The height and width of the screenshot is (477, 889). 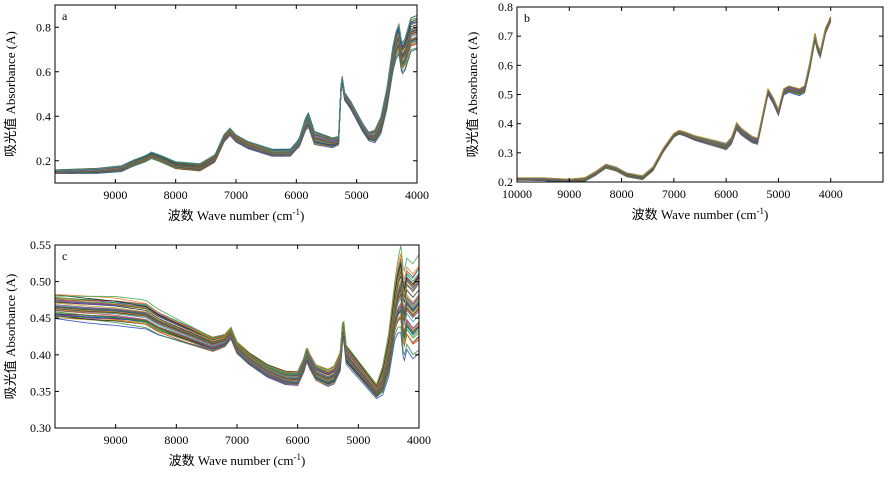 What do you see at coordinates (505, 65) in the screenshot?
I see `y-tick-label: 0.6` at bounding box center [505, 65].